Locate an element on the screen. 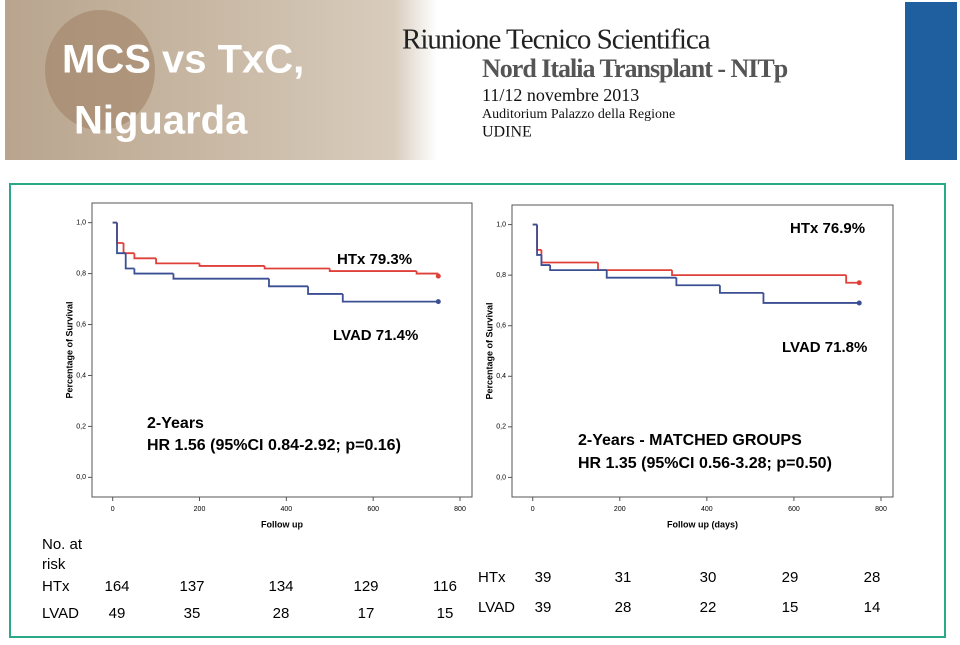  risk-count: 129 is located at coordinates (365, 586).